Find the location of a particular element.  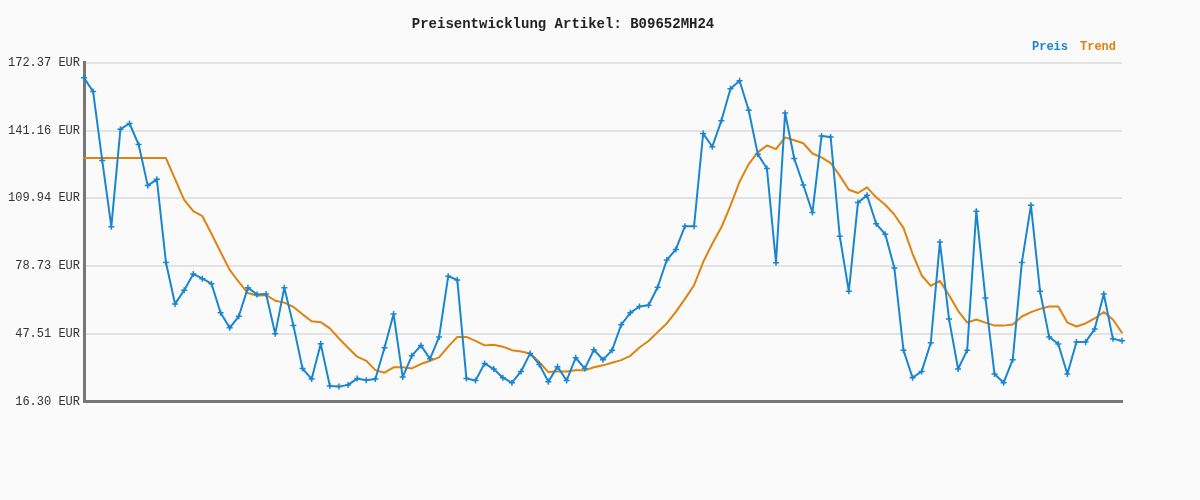

y-tick-label: 78.73 EUR is located at coordinates (48, 266).